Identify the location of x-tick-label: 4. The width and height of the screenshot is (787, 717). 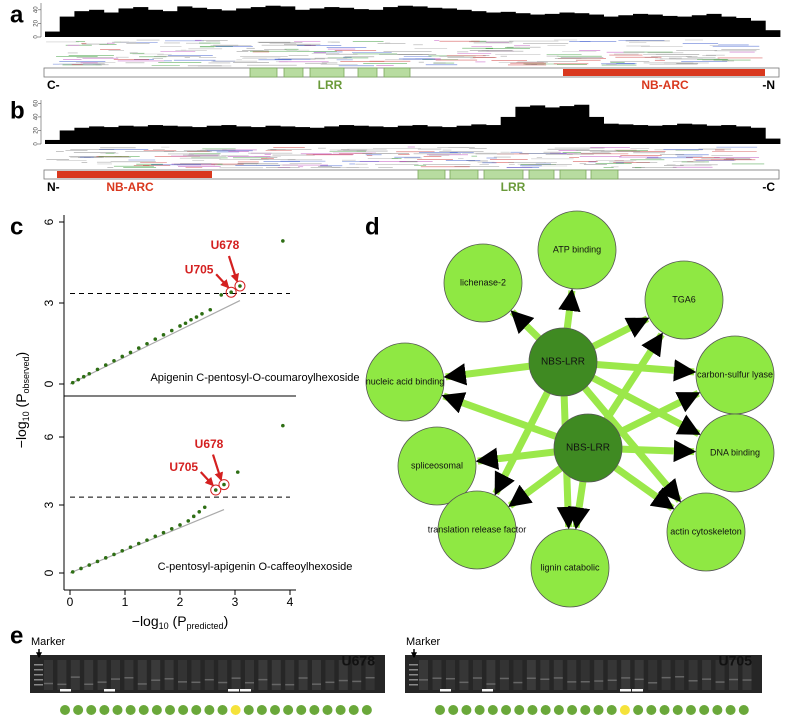
(290, 602).